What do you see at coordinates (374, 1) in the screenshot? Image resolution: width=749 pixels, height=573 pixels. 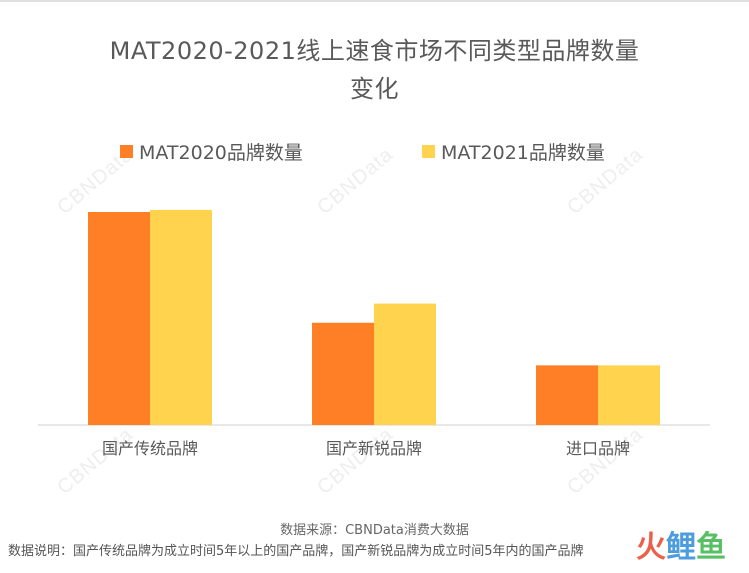 I see `top-divider` at bounding box center [374, 1].